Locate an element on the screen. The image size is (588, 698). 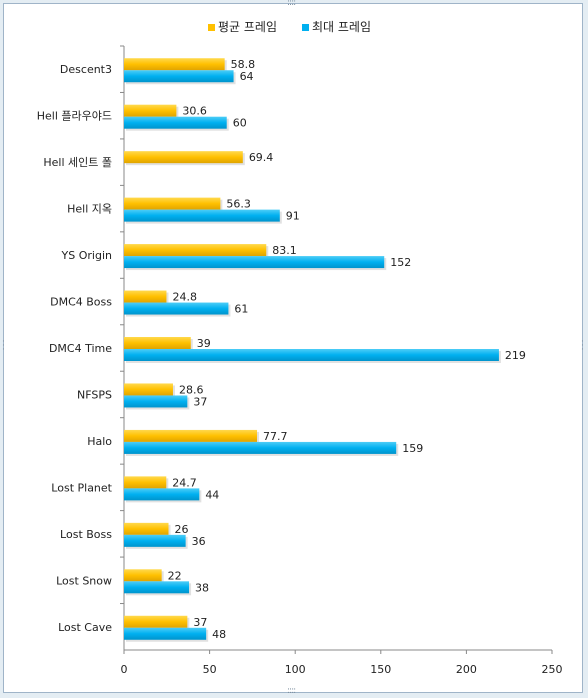
data-label-1-10: 36 is located at coordinates (199, 541).